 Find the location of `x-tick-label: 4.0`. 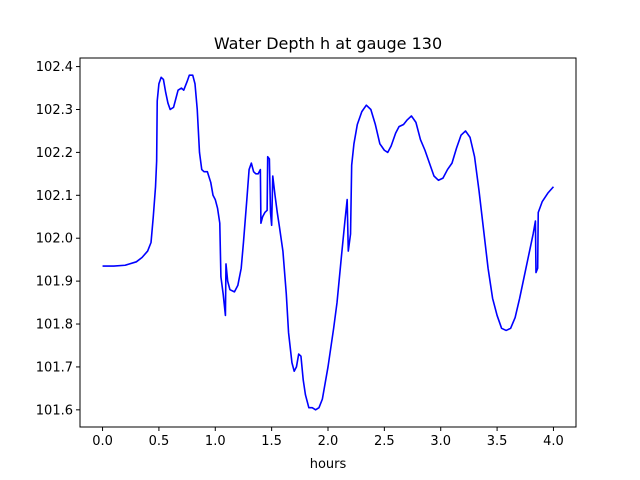

x-tick-label: 4.0 is located at coordinates (553, 441).